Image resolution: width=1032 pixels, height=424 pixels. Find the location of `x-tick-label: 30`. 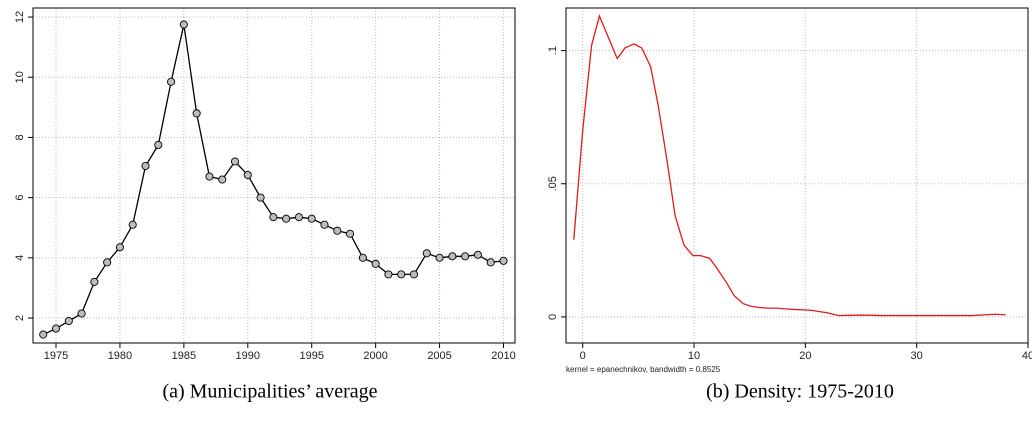

x-tick-label: 30 is located at coordinates (917, 356).